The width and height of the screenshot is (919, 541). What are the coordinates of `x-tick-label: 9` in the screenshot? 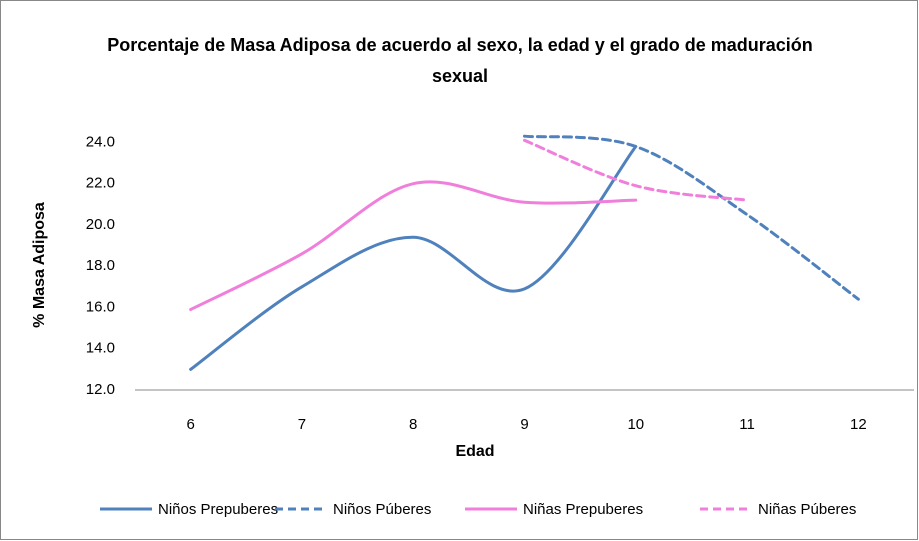 It's located at (524, 424).